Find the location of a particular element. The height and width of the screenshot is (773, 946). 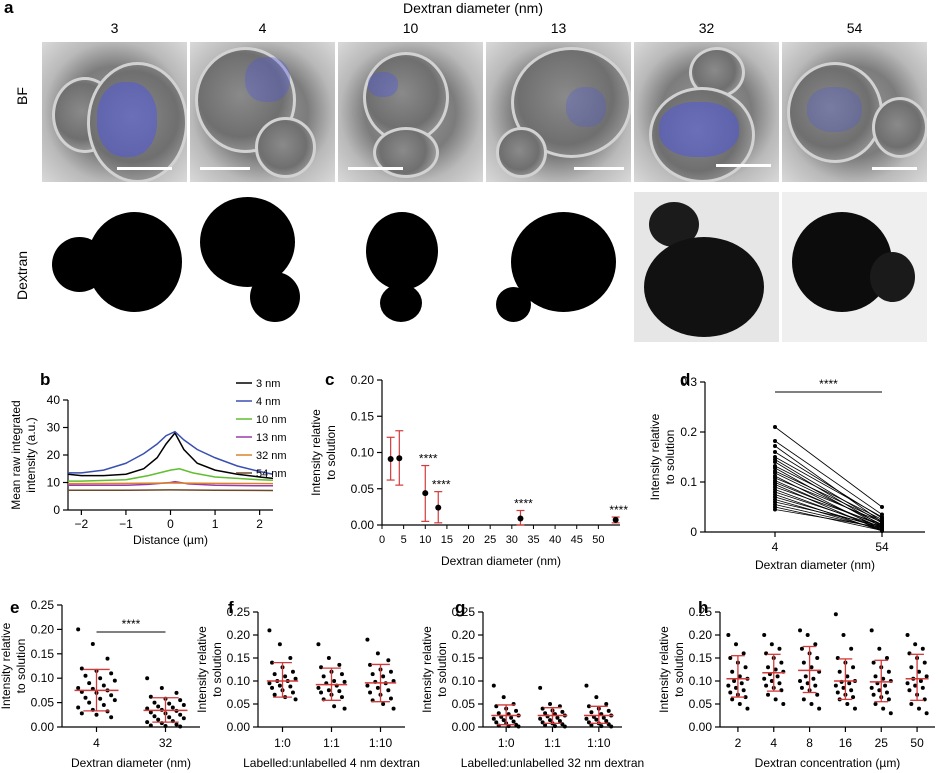

x-axis-label: Dextran concentration (µm) is located at coordinates (828, 763).